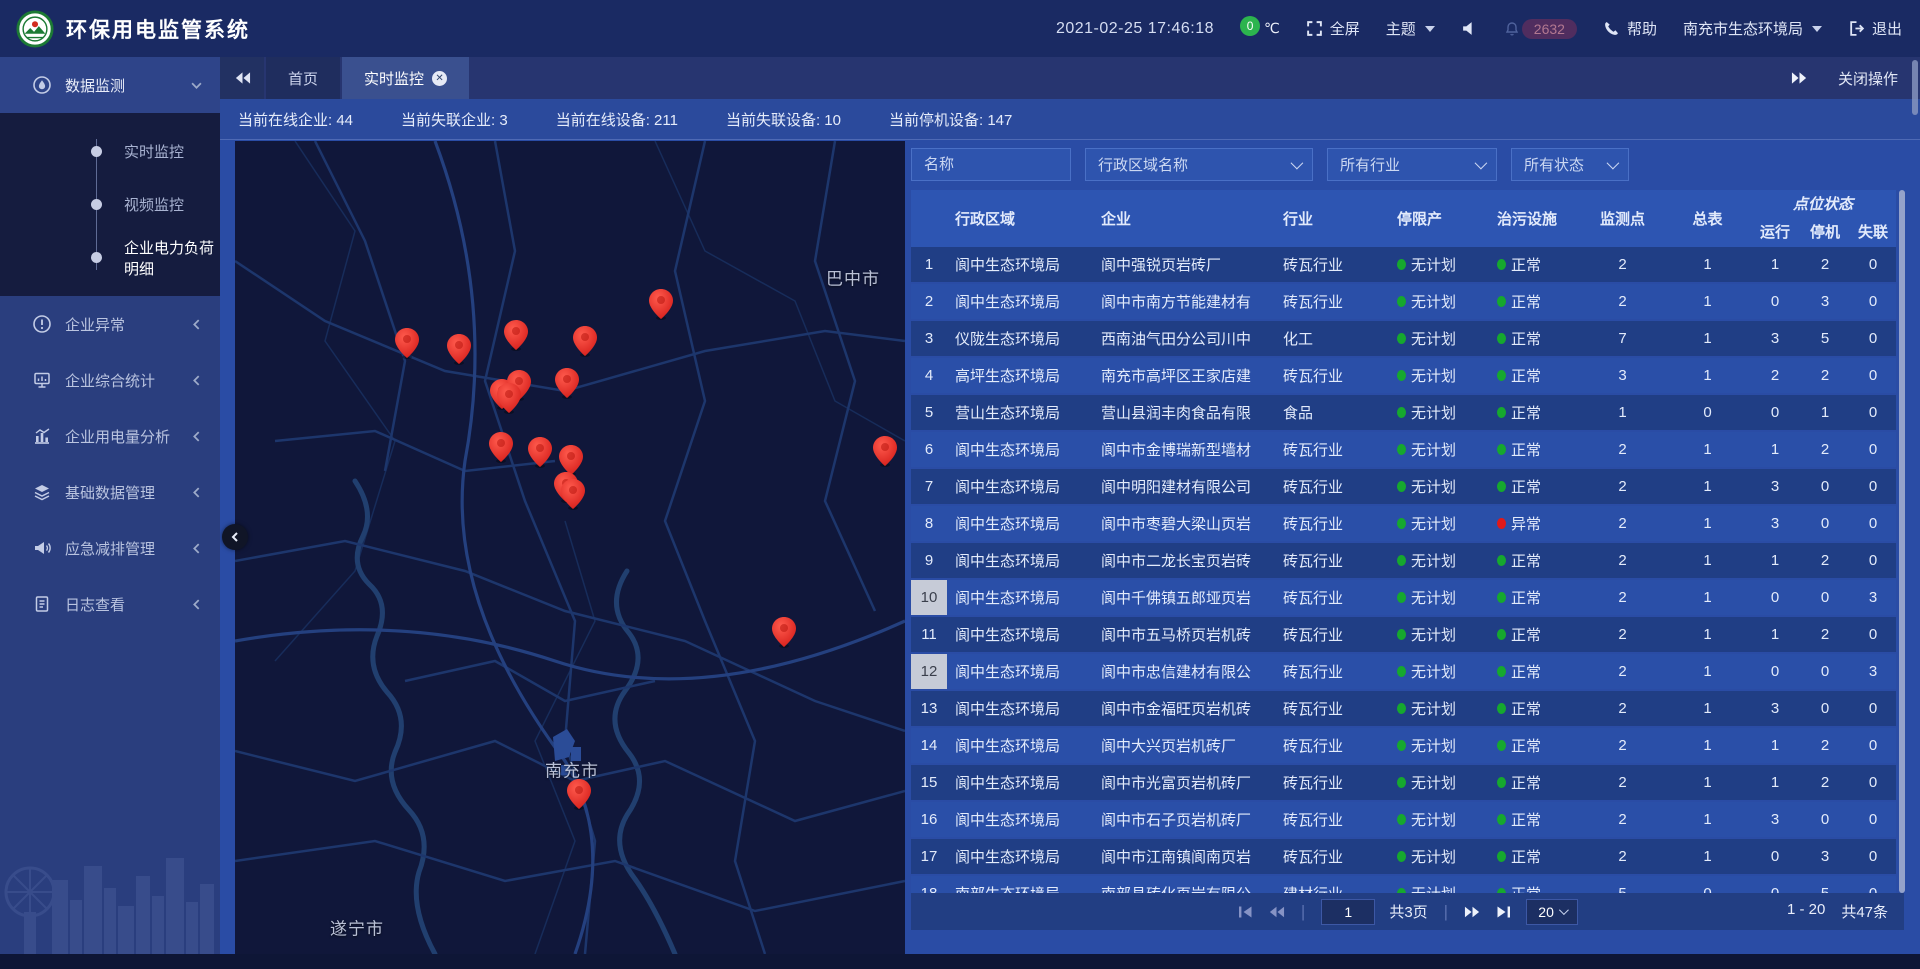  Describe the element at coordinates (1199, 164) in the screenshot. I see `region-select: 行政区域名称` at that location.